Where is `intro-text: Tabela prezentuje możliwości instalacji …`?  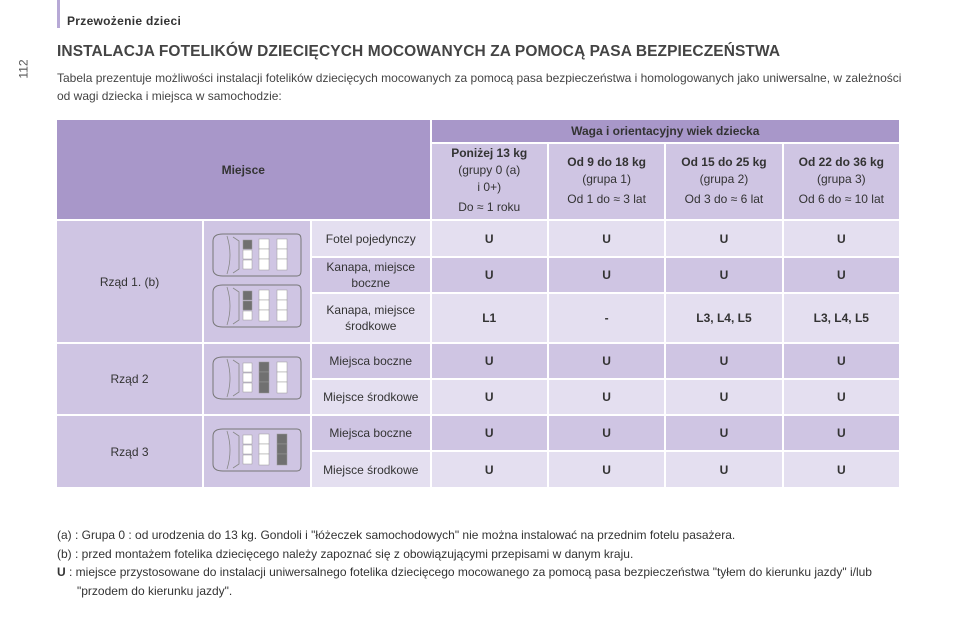 intro-text: Tabela prezentuje możliwości instalacji … is located at coordinates (479, 87).